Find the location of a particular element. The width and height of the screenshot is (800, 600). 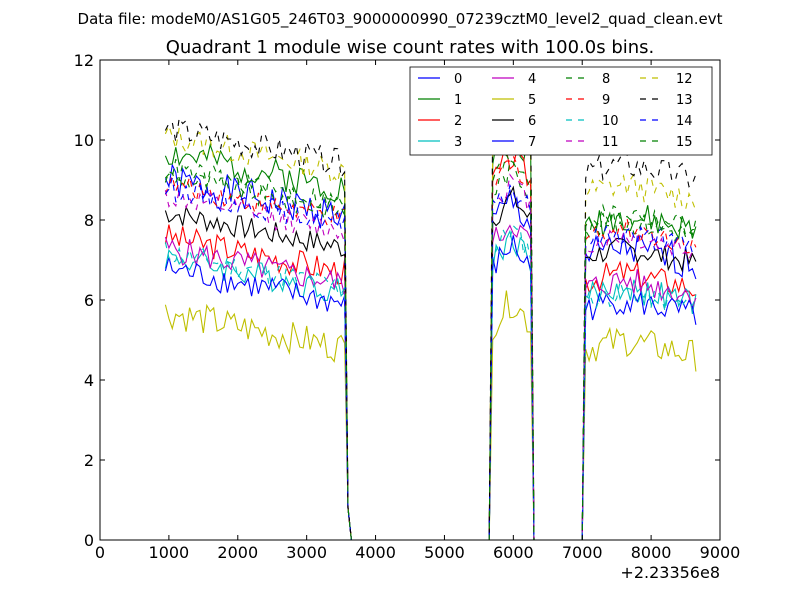

y-tick-label: 2 is located at coordinates (89, 460).